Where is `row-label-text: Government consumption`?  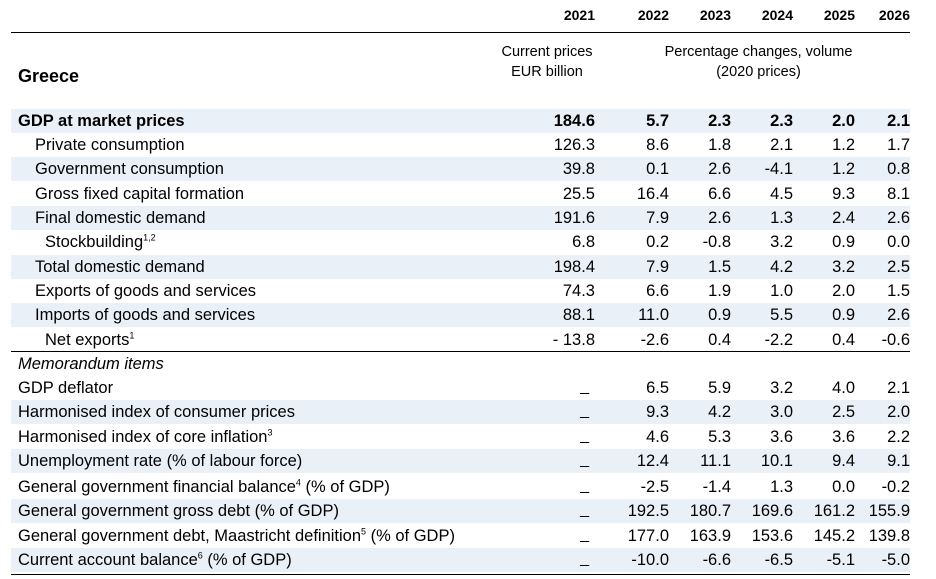
row-label-text: Government consumption is located at coordinates (129, 169).